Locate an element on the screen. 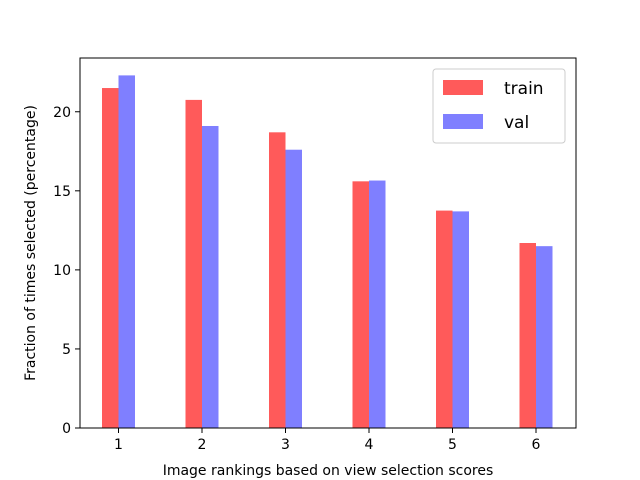 This screenshot has height=480, width=640. y-axis-label: Fraction of times selected (percentage) is located at coordinates (31, 243).